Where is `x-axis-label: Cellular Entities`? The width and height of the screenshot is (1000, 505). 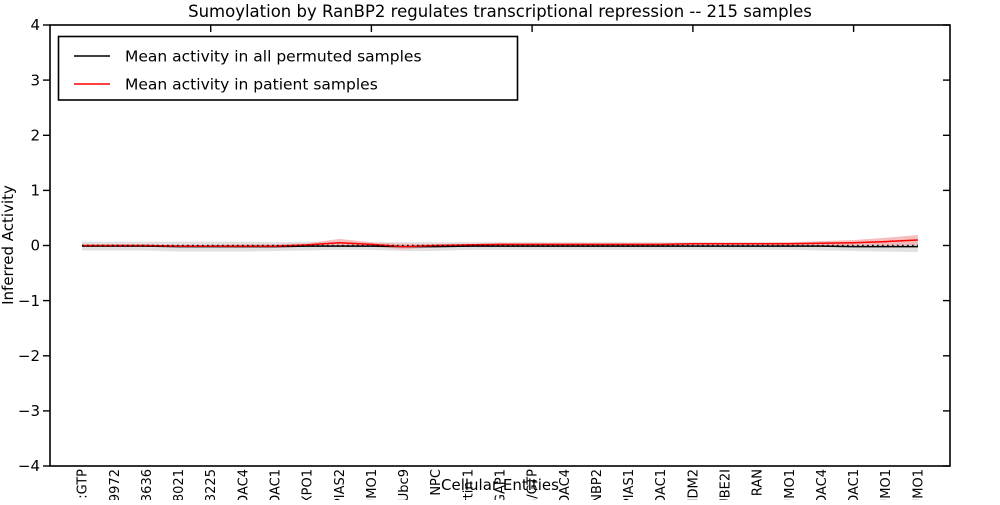
x-axis-label: Cellular Entities is located at coordinates (500, 485).